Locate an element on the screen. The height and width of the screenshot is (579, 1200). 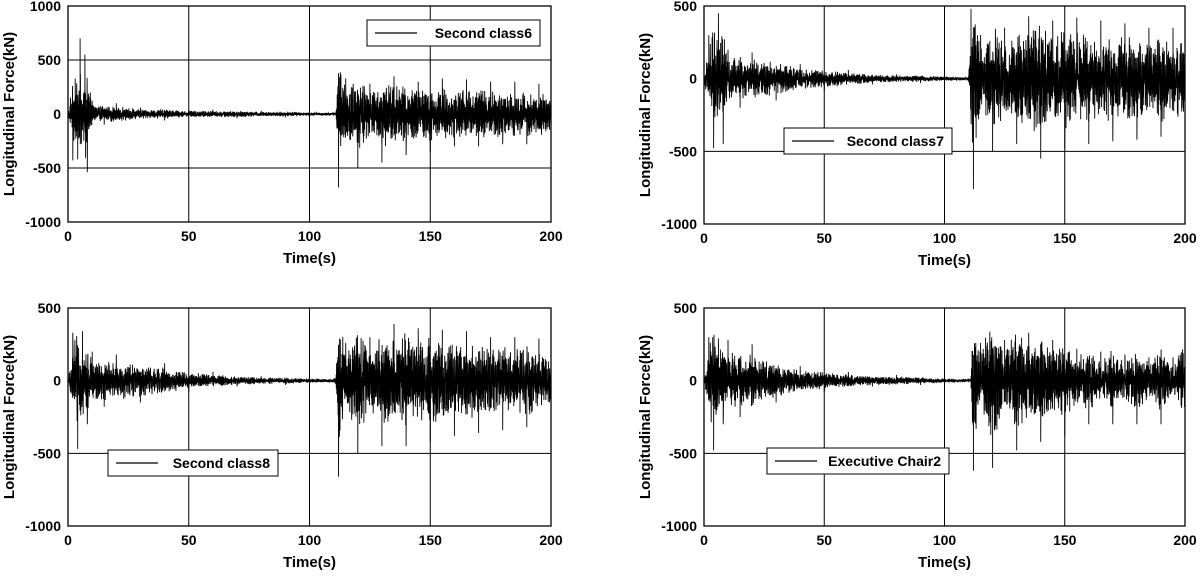
legend-label: Executive Chair2 is located at coordinates (884, 461).